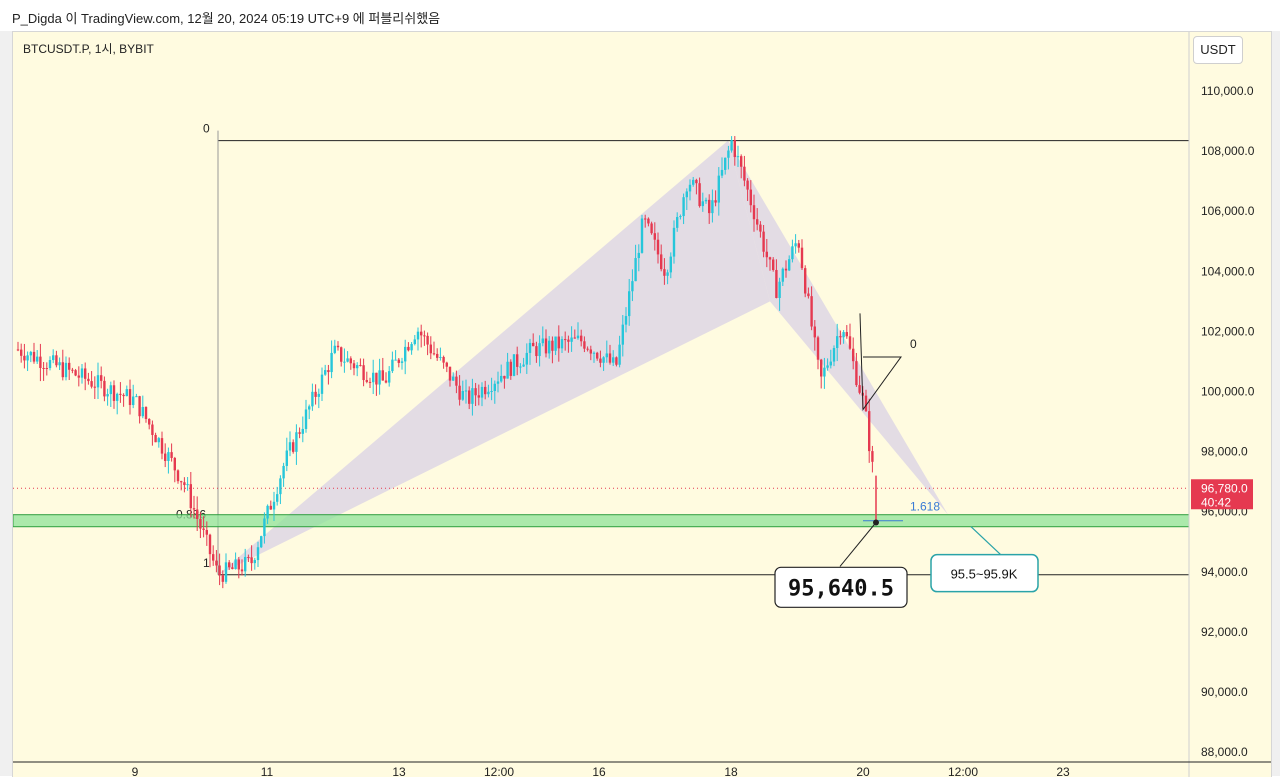  What do you see at coordinates (1216, 502) in the screenshot?
I see `last-price-countdown: 40:42` at bounding box center [1216, 502].